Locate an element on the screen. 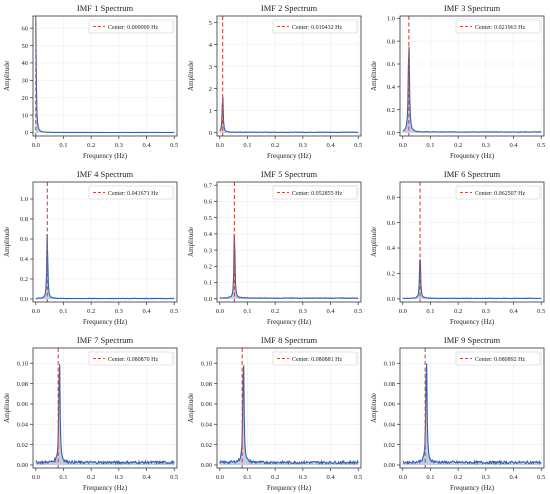 The image size is (550, 494). legend: Center: 0.041671 Hz is located at coordinates (131, 192).